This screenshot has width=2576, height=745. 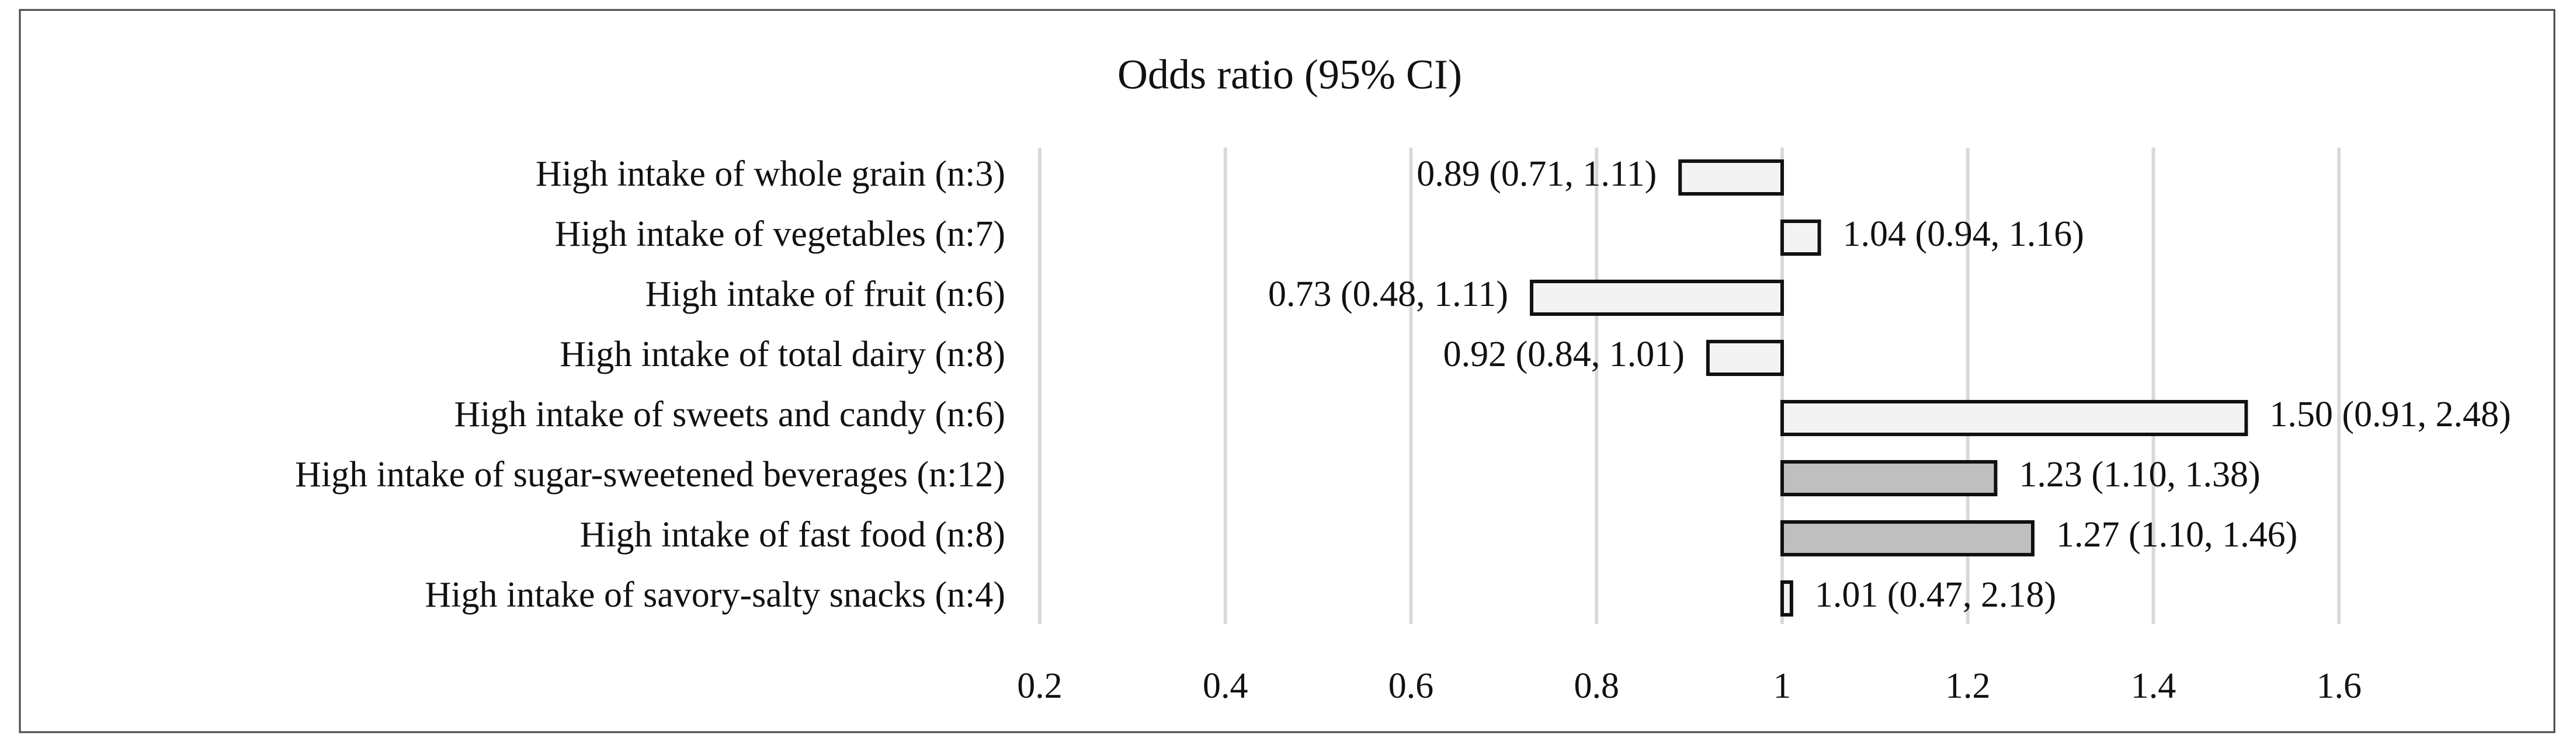 I want to click on y-tick-label: High intake of vegetables (n:7), so click(x=780, y=234).